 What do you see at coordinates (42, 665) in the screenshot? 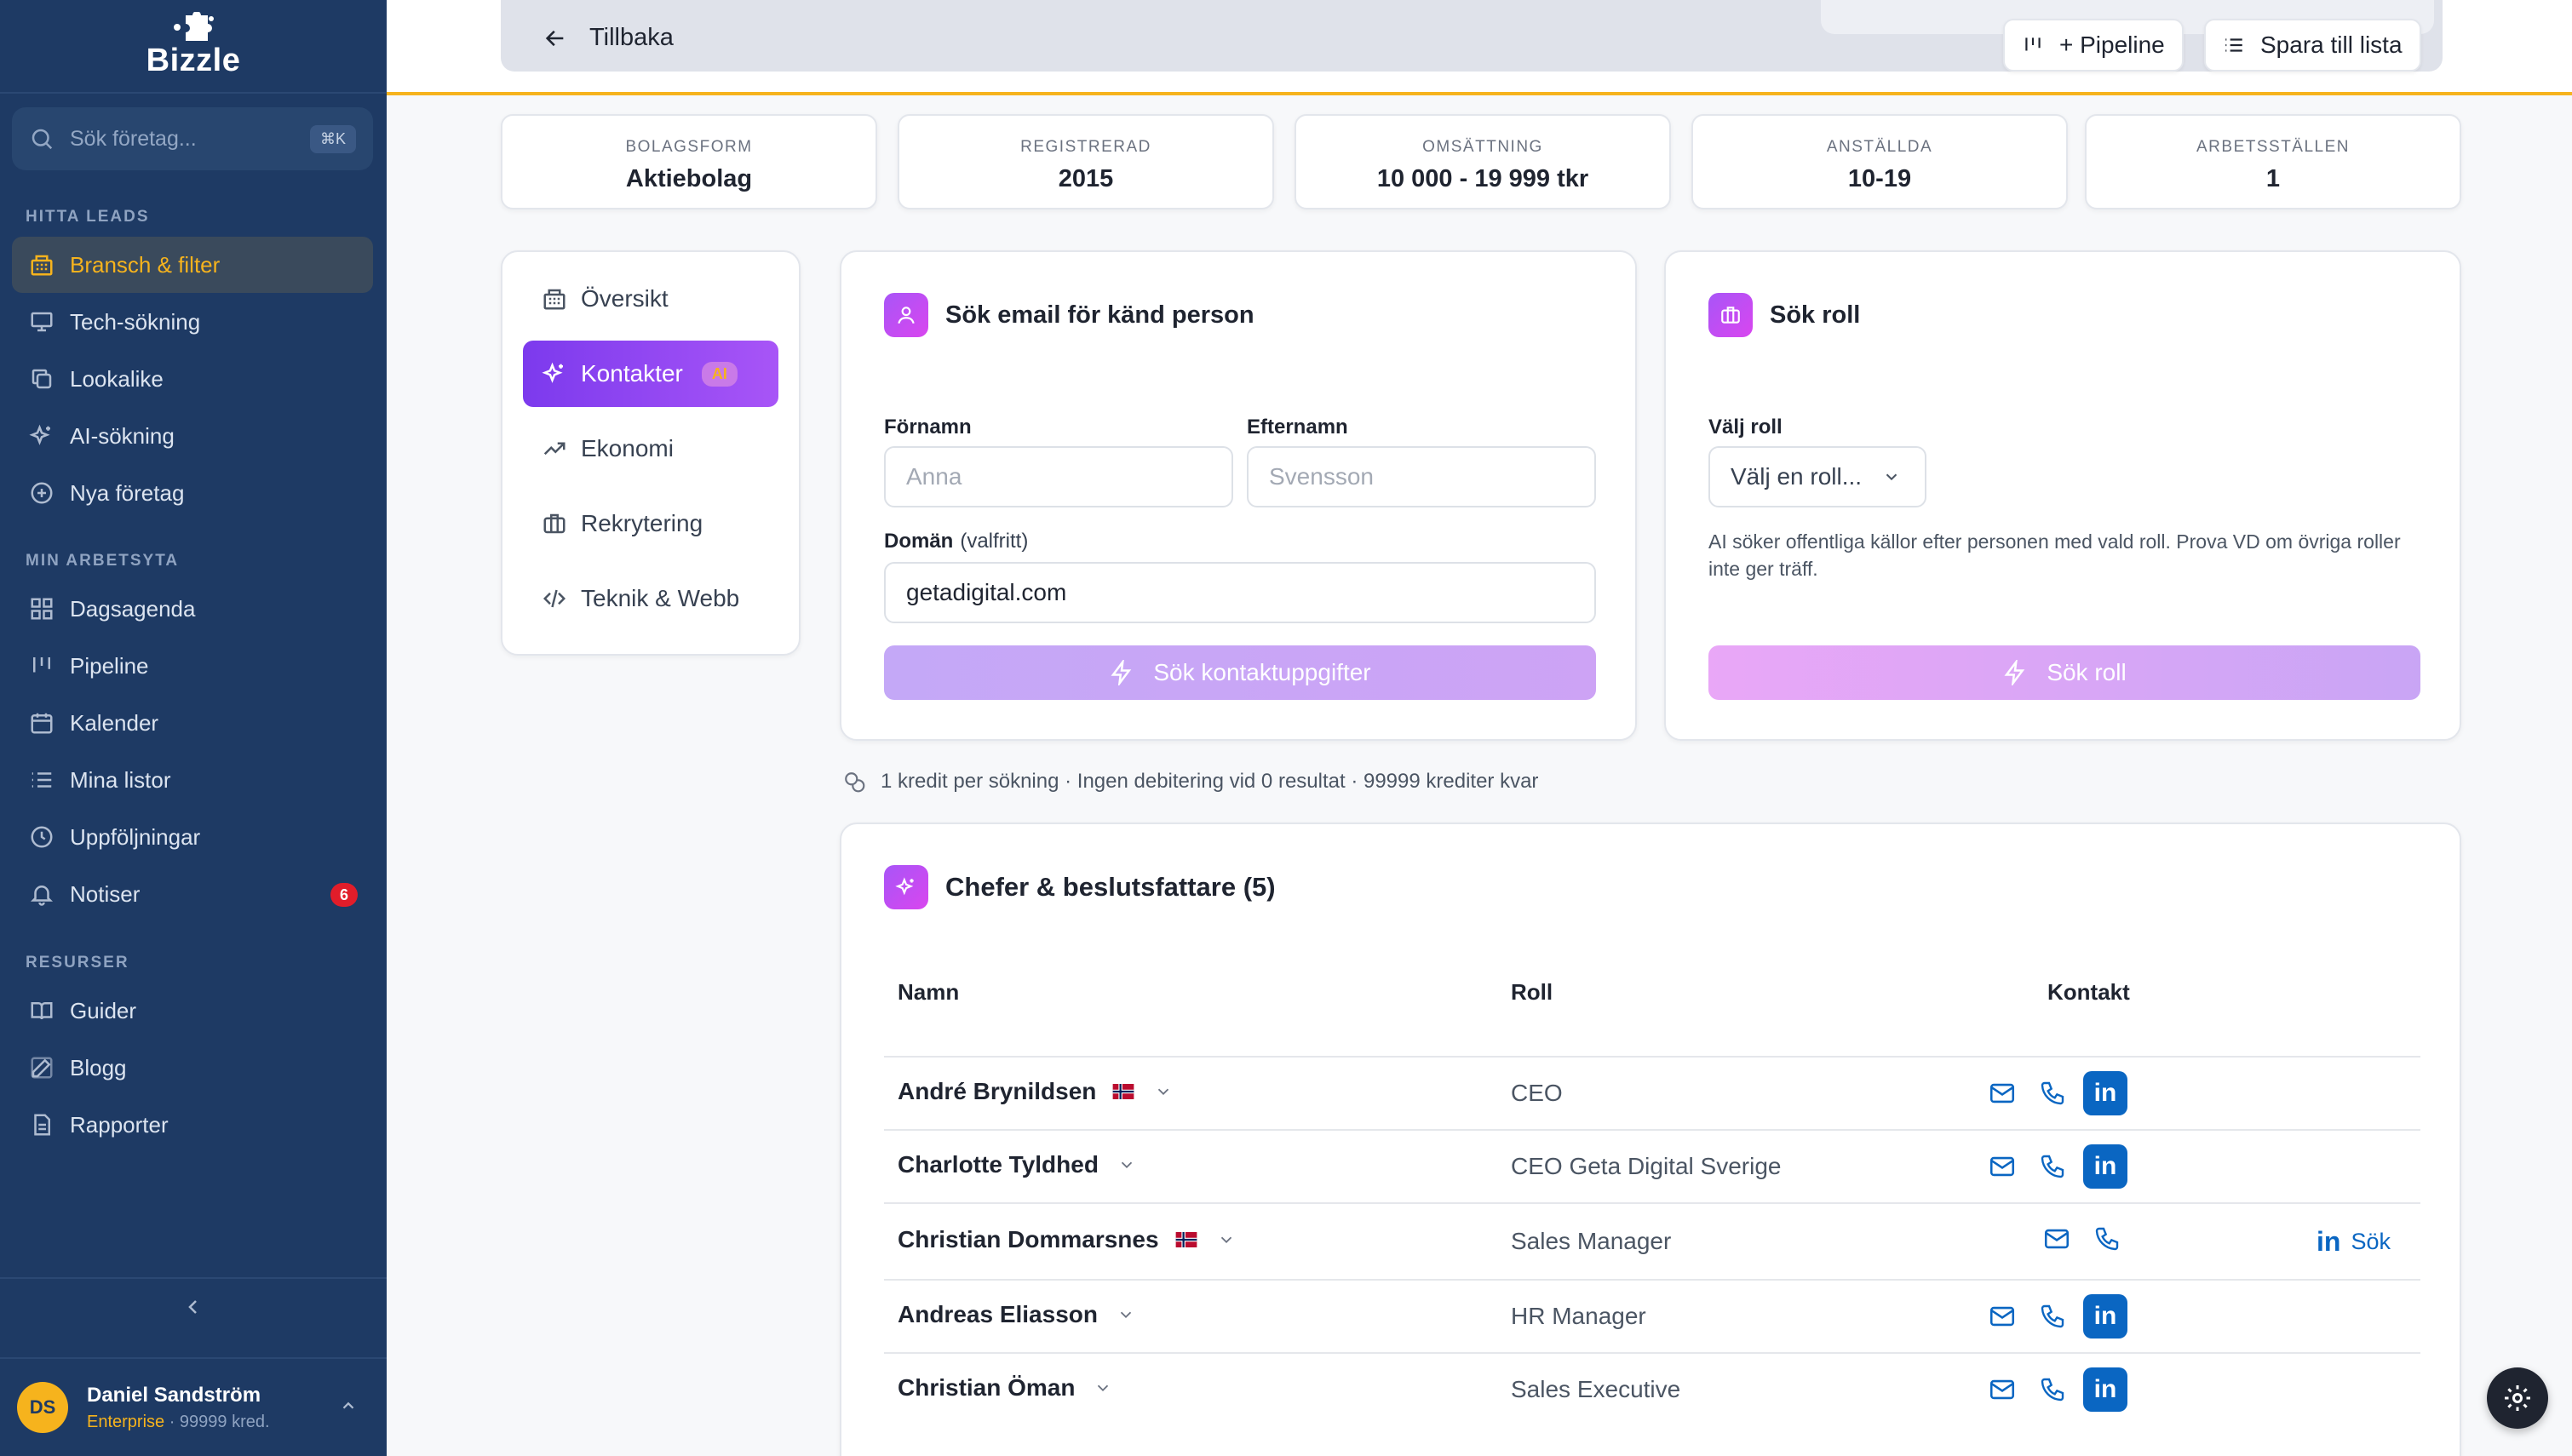
I see `pipeline-icon` at bounding box center [42, 665].